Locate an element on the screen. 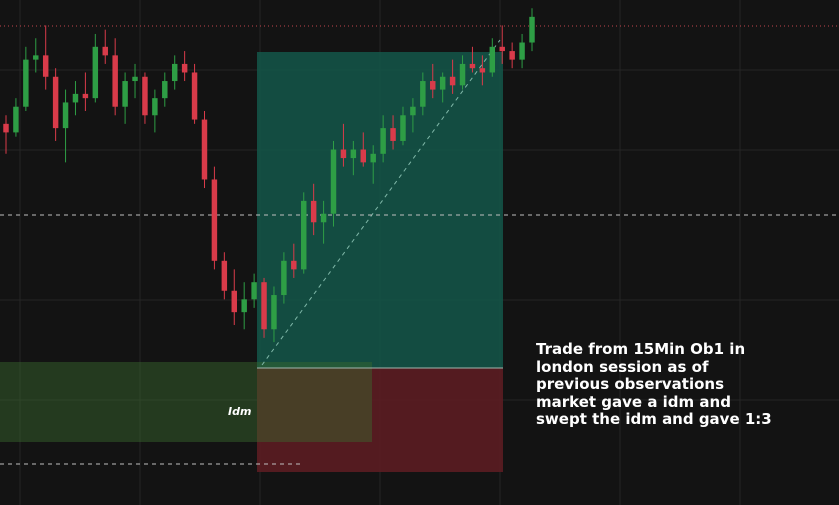 Image resolution: width=839 pixels, height=505 pixels. annotation-line-3: previous observations is located at coordinates (630, 384).